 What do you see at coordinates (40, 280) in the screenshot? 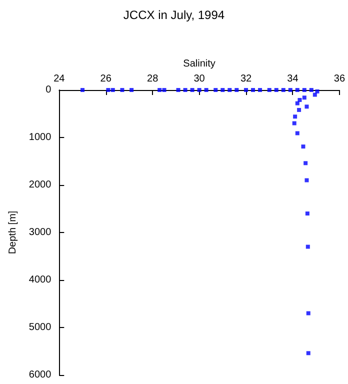
I see `y-tick-label: 4000` at bounding box center [40, 280].